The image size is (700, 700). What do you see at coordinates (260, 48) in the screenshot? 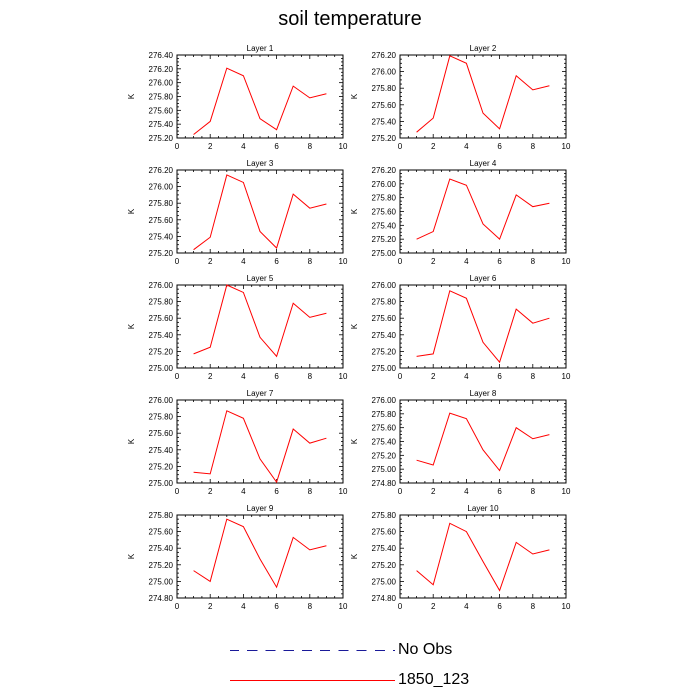
I see `panel-title: Layer 1` at bounding box center [260, 48].